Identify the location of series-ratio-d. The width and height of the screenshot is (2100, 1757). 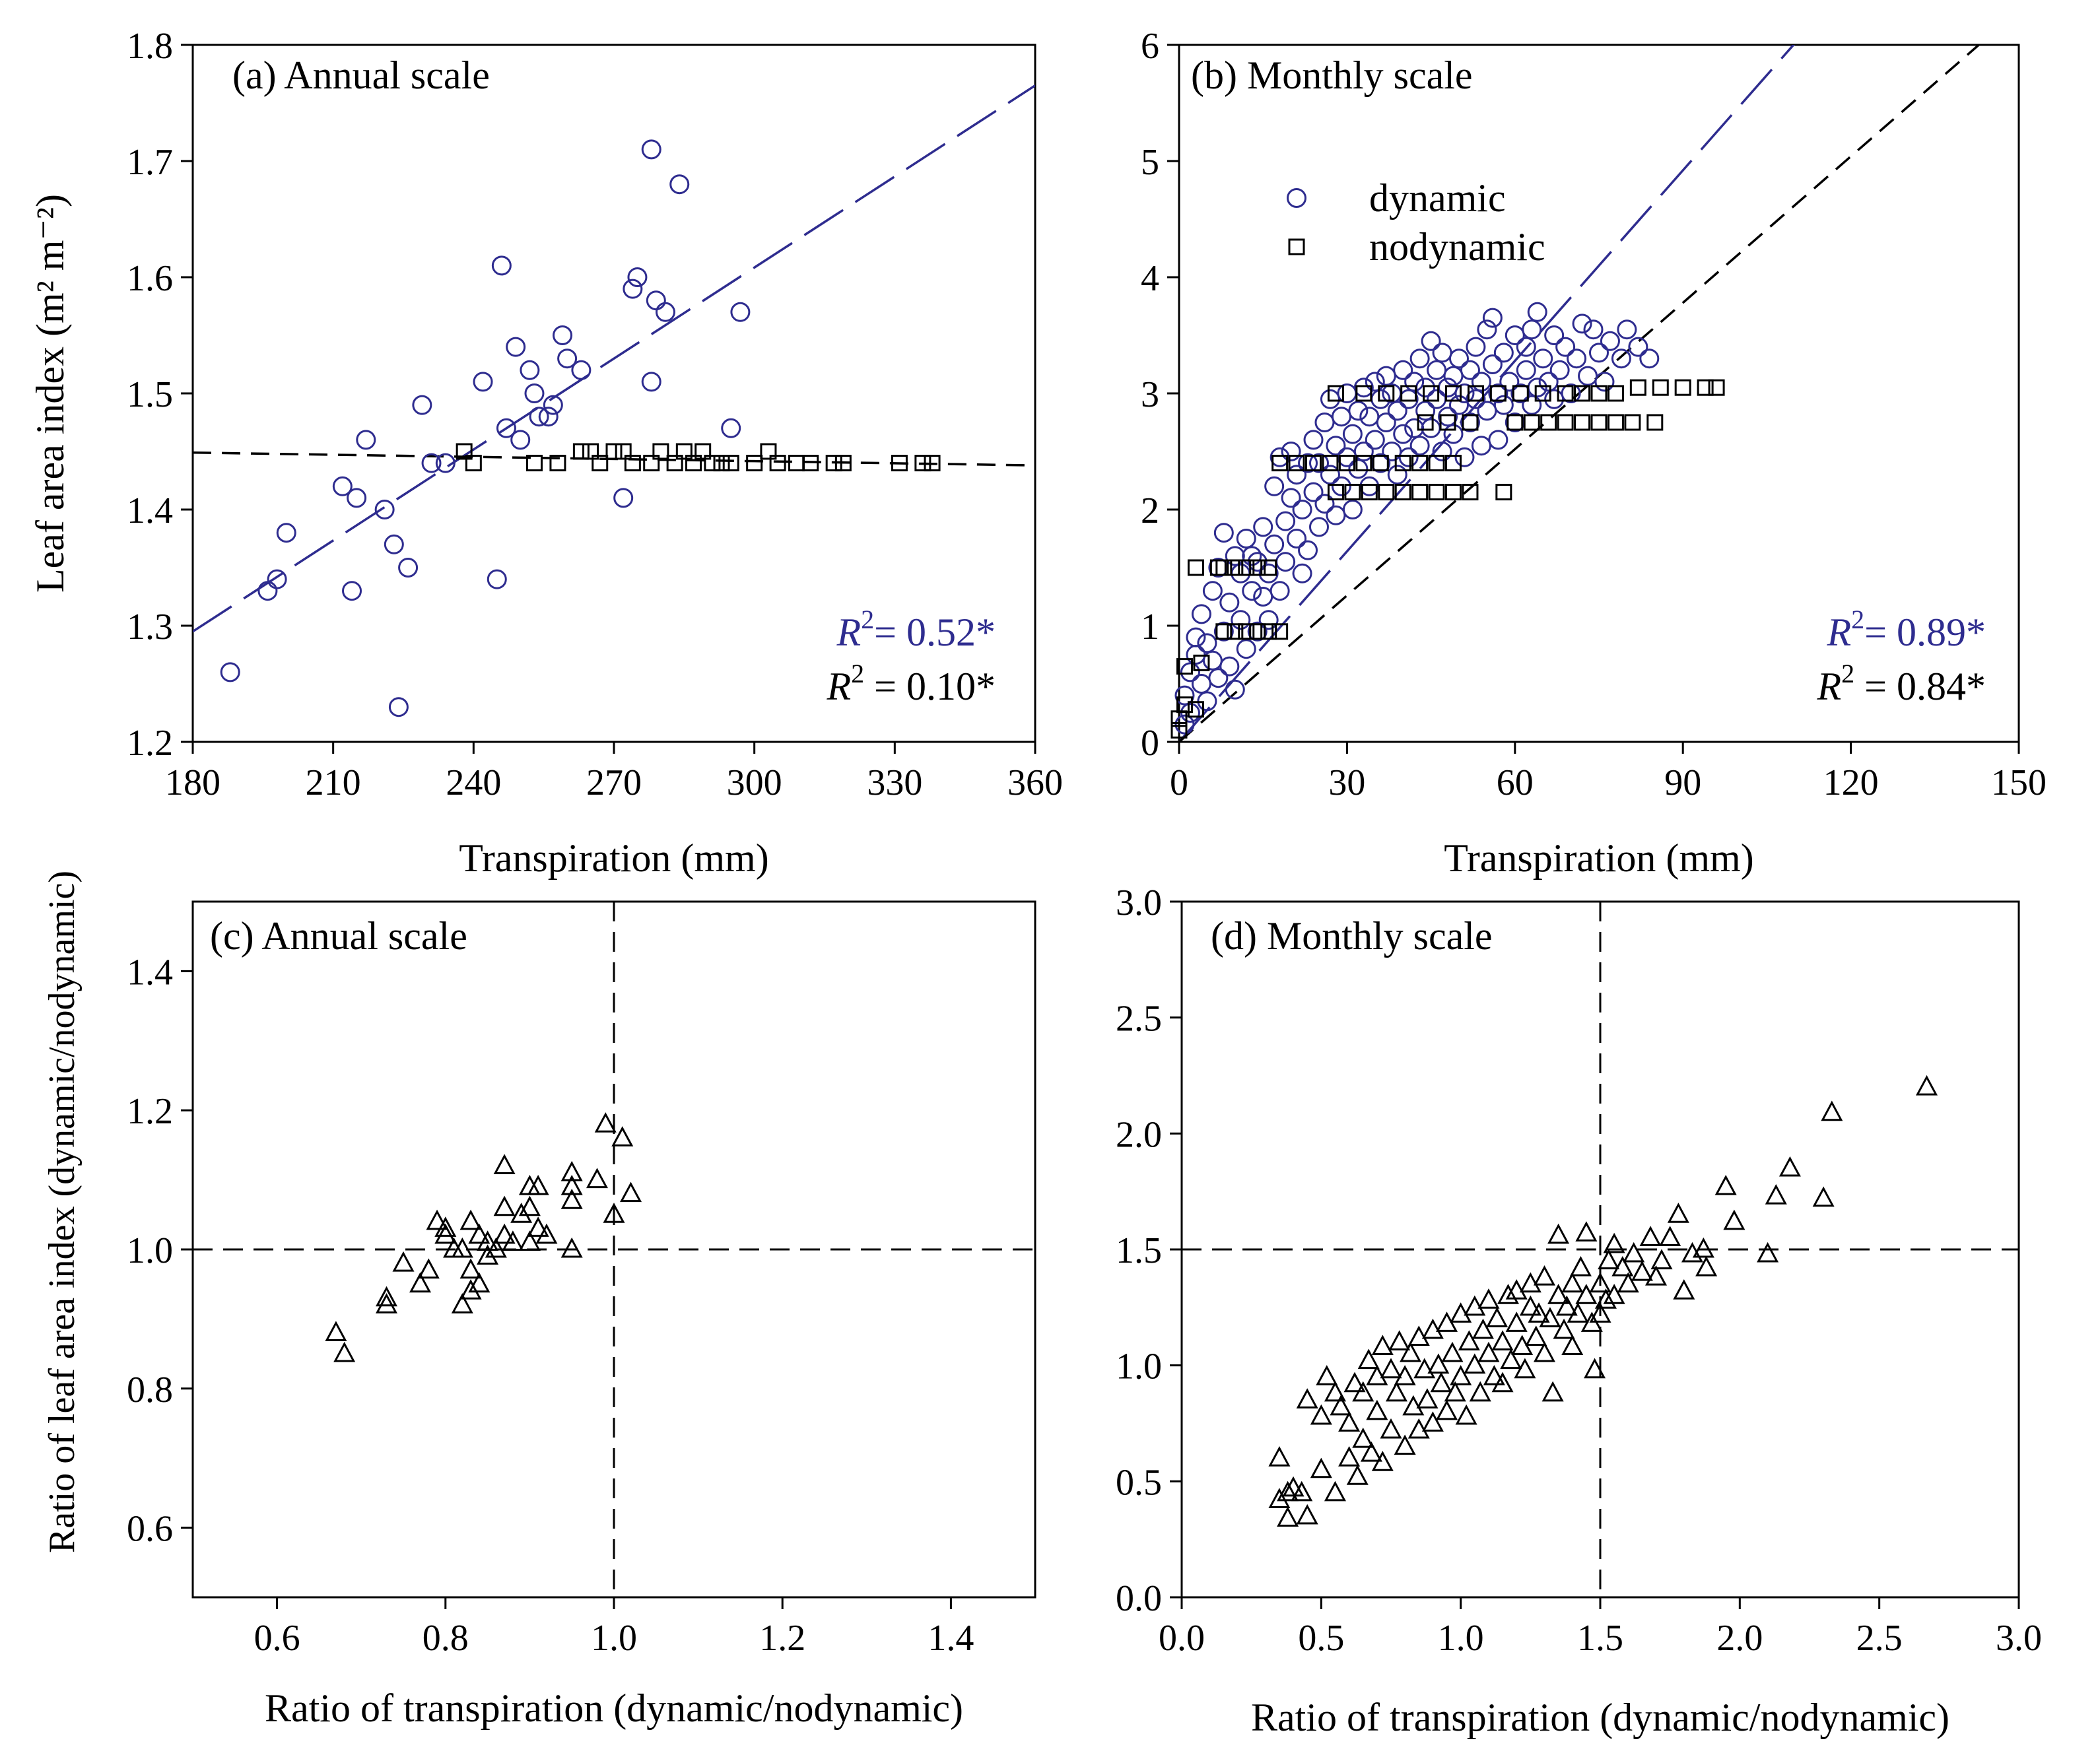
(1603, 1301).